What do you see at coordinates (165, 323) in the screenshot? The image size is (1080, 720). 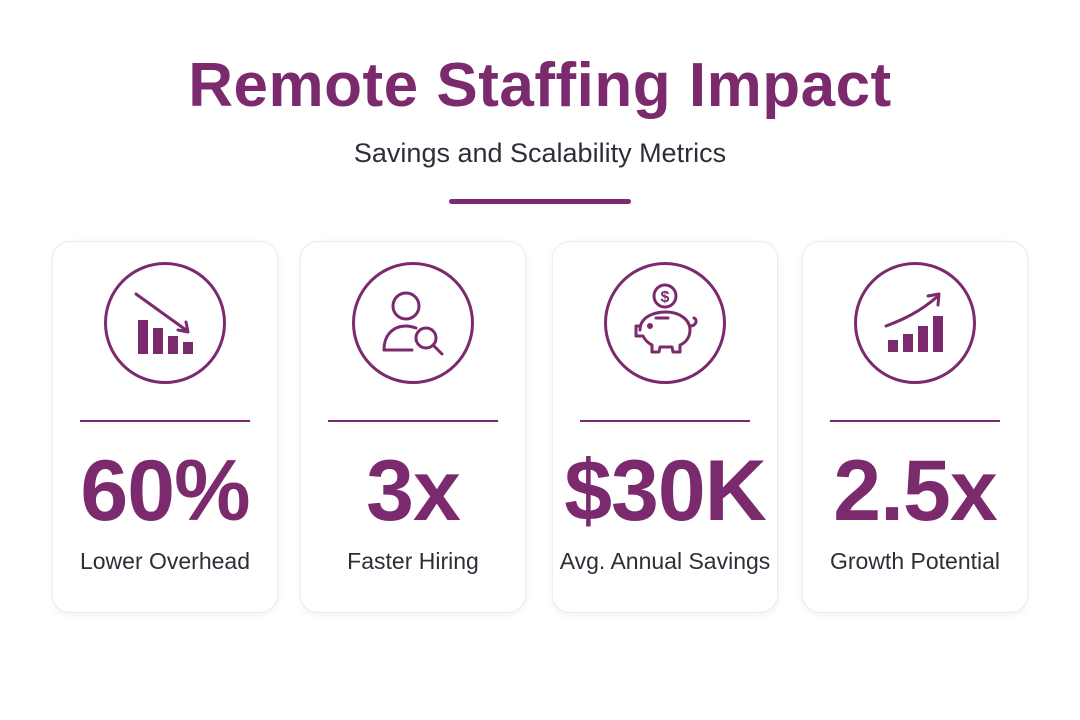 I see `falling-bar-chart-icon` at bounding box center [165, 323].